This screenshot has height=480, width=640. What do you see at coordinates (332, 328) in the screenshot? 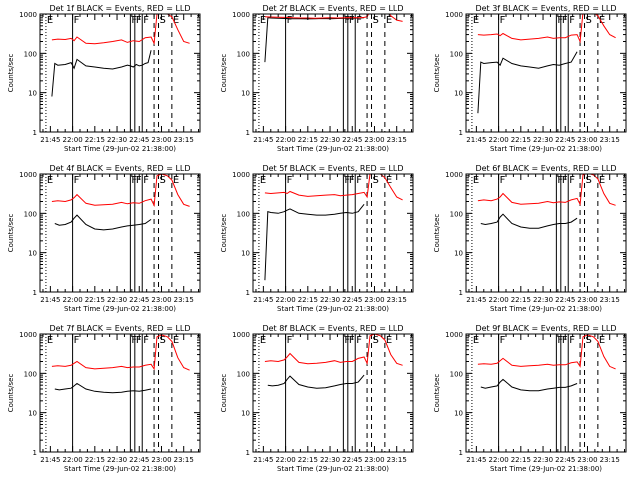
I see `chart-title: Det 8f BLACK = Events, RED = LLD` at bounding box center [332, 328].